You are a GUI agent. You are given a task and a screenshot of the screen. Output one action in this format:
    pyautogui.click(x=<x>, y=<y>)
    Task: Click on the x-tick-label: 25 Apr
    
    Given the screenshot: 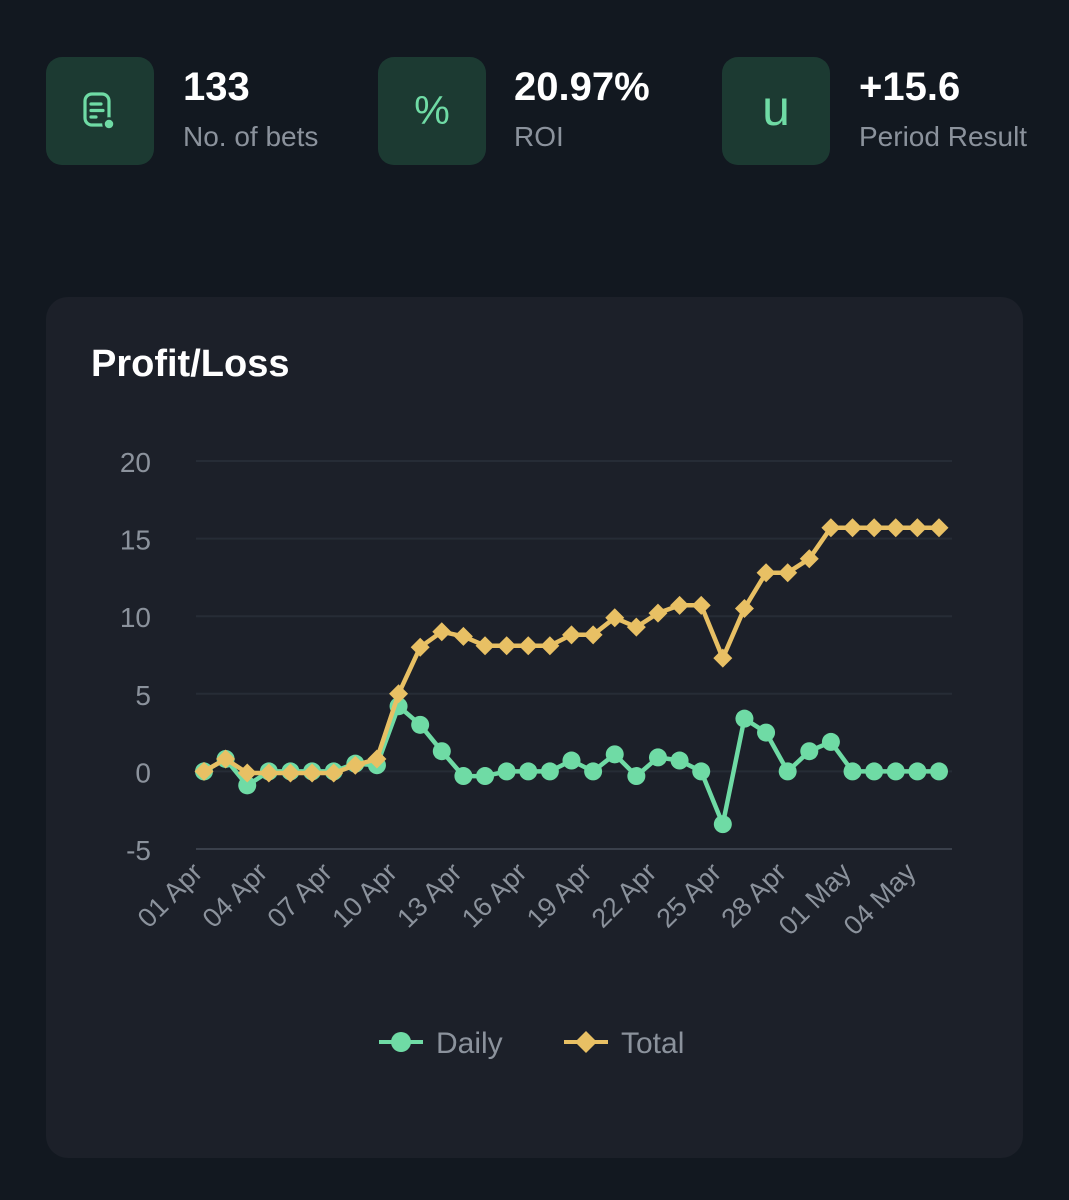 What is the action you would take?
    pyautogui.click(x=689, y=895)
    